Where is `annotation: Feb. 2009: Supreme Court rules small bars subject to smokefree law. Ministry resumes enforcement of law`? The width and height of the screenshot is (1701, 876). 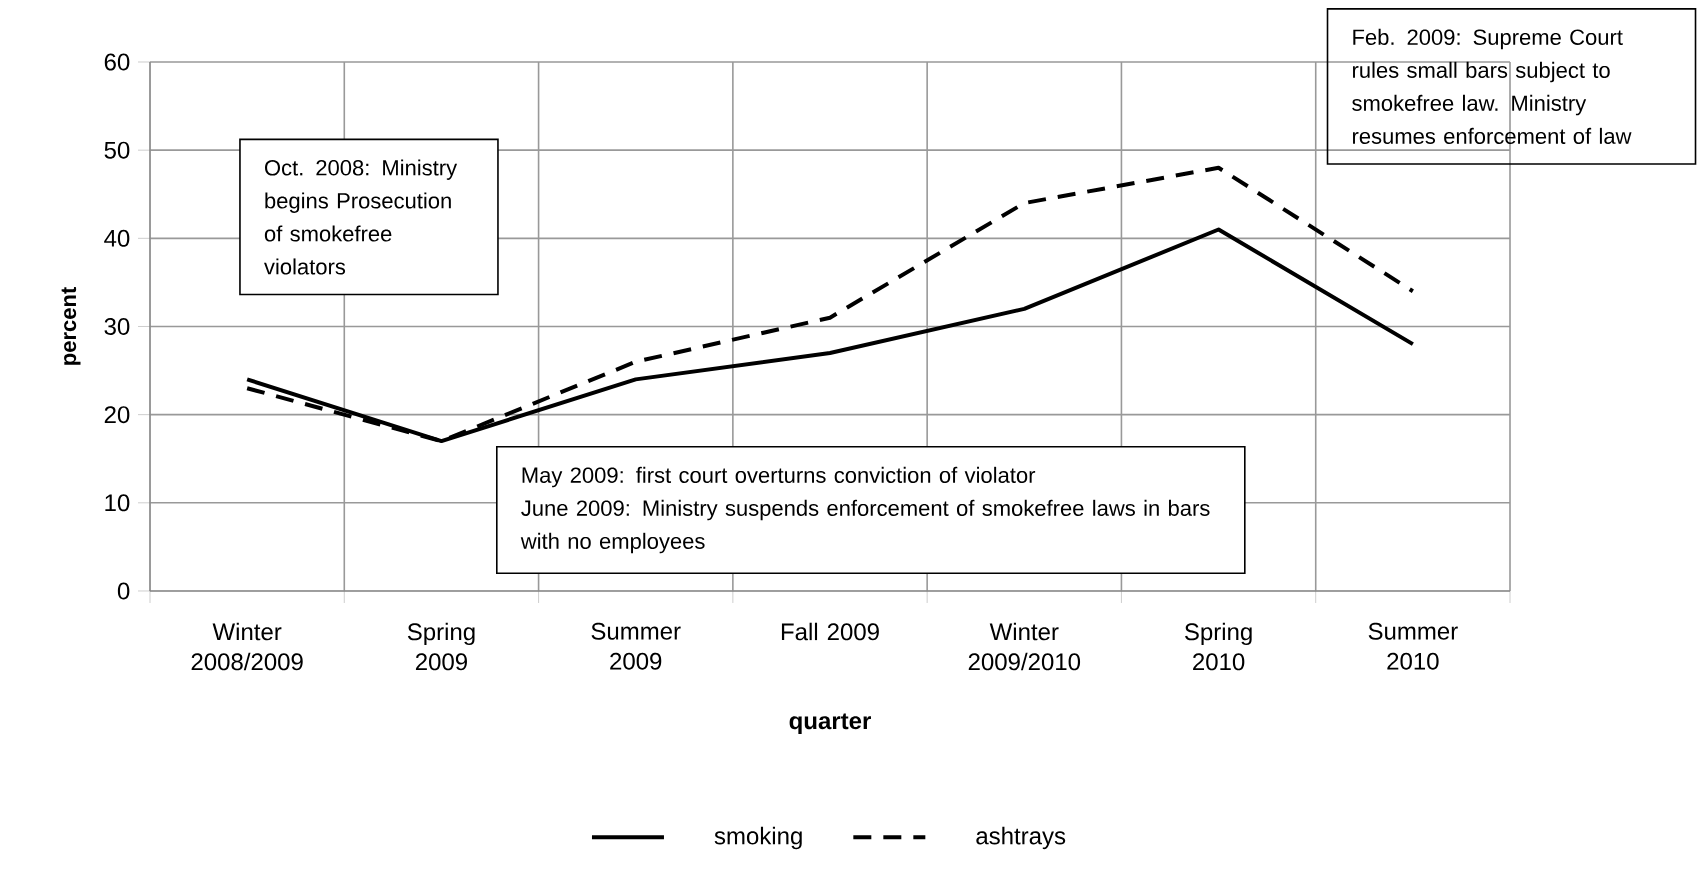
annotation: Feb. 2009: Supreme Court rules small bars subject to smokefree law. Ministry resumes enforcement of law is located at coordinates (1492, 86).